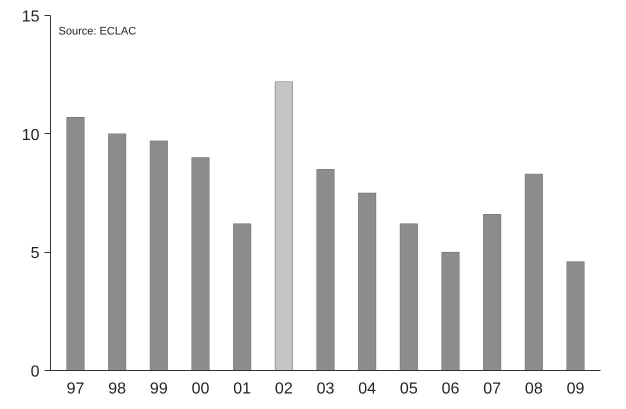 The height and width of the screenshot is (409, 626). What do you see at coordinates (75, 389) in the screenshot?
I see `x-tick-label: 97` at bounding box center [75, 389].